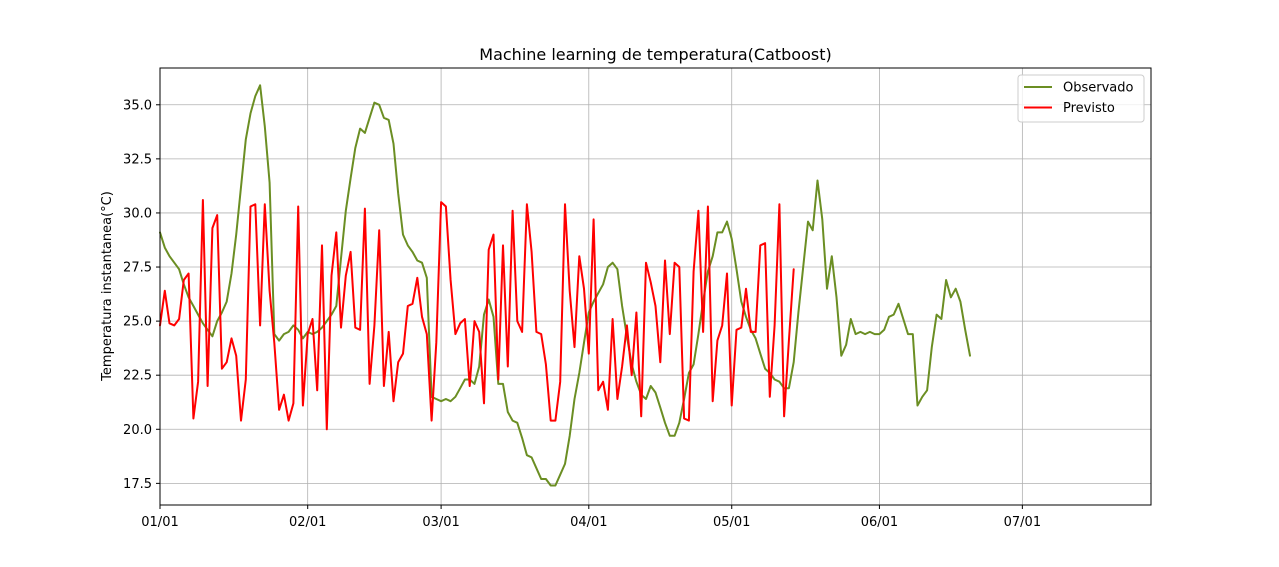 The height and width of the screenshot is (567, 1279). What do you see at coordinates (107, 286) in the screenshot?
I see `y-axis-label: Temperatura instantanea(°C)` at bounding box center [107, 286].